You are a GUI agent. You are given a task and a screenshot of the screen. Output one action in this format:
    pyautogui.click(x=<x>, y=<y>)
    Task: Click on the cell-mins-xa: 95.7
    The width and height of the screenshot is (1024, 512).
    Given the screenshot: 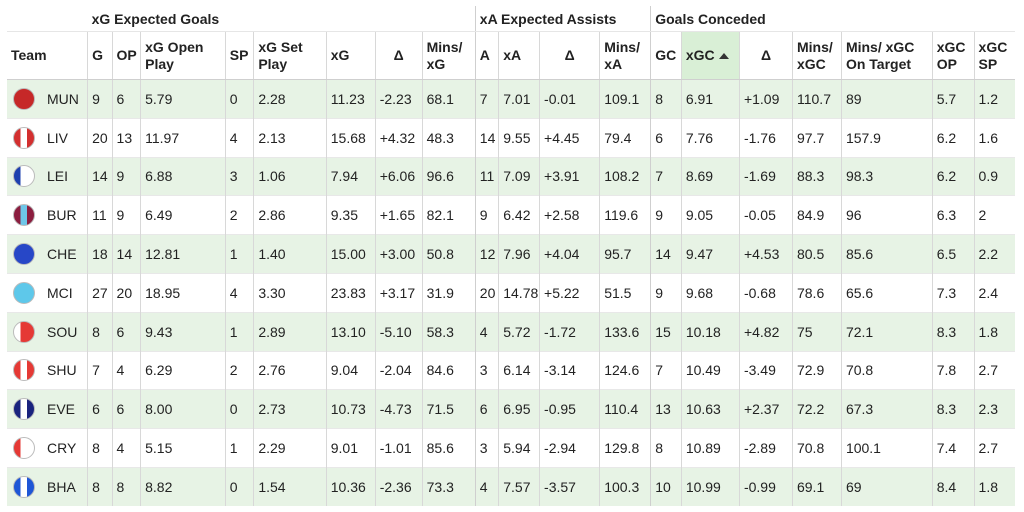 What is the action you would take?
    pyautogui.click(x=625, y=254)
    